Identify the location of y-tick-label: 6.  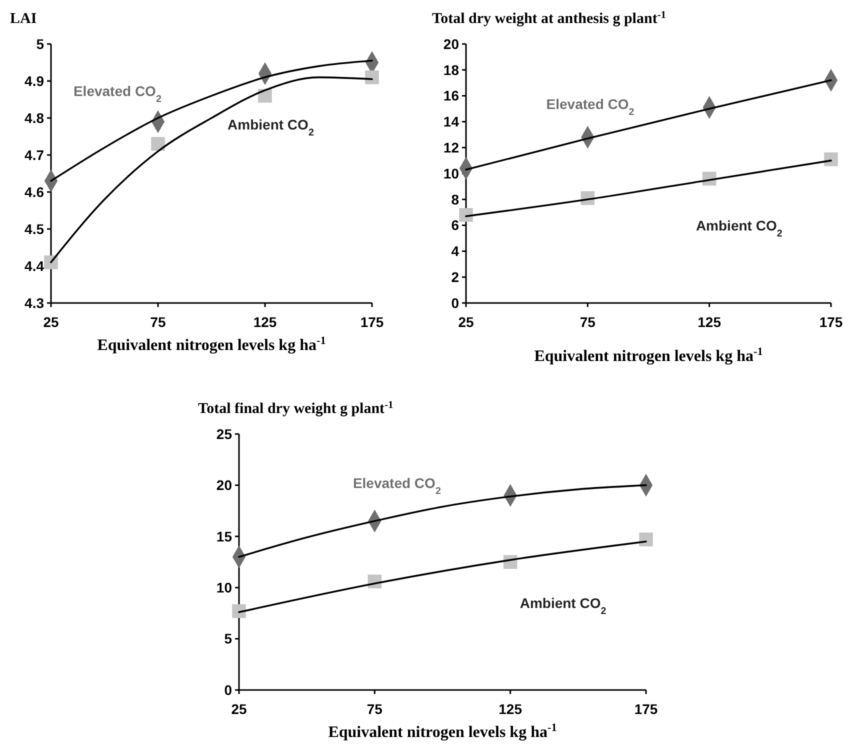
(455, 225).